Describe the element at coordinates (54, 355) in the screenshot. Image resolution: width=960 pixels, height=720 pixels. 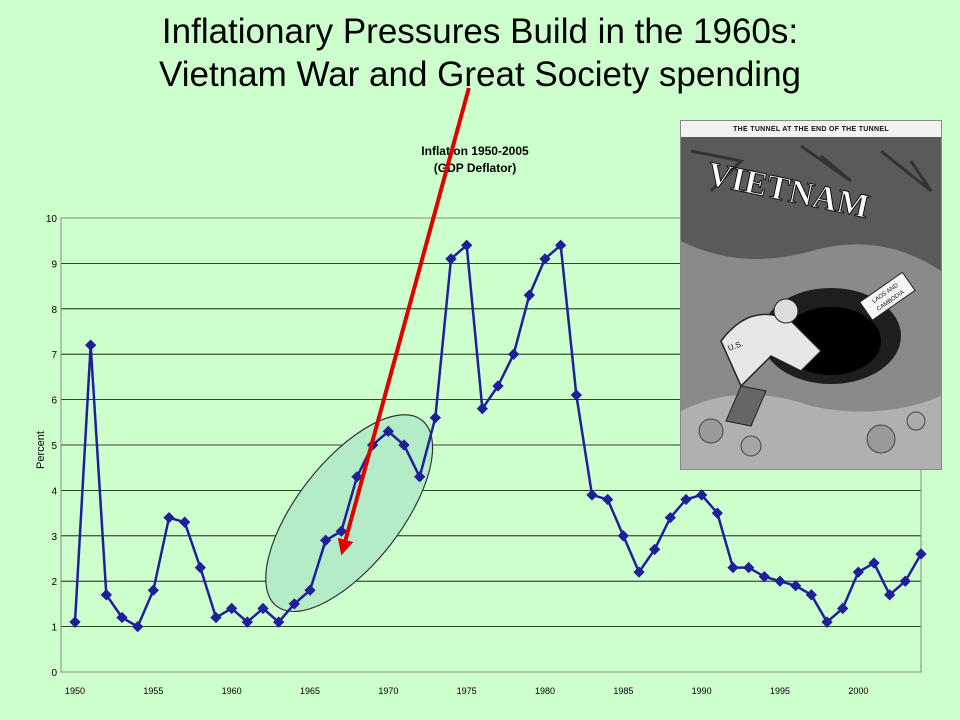
I see `y-tick-label: 7` at that location.